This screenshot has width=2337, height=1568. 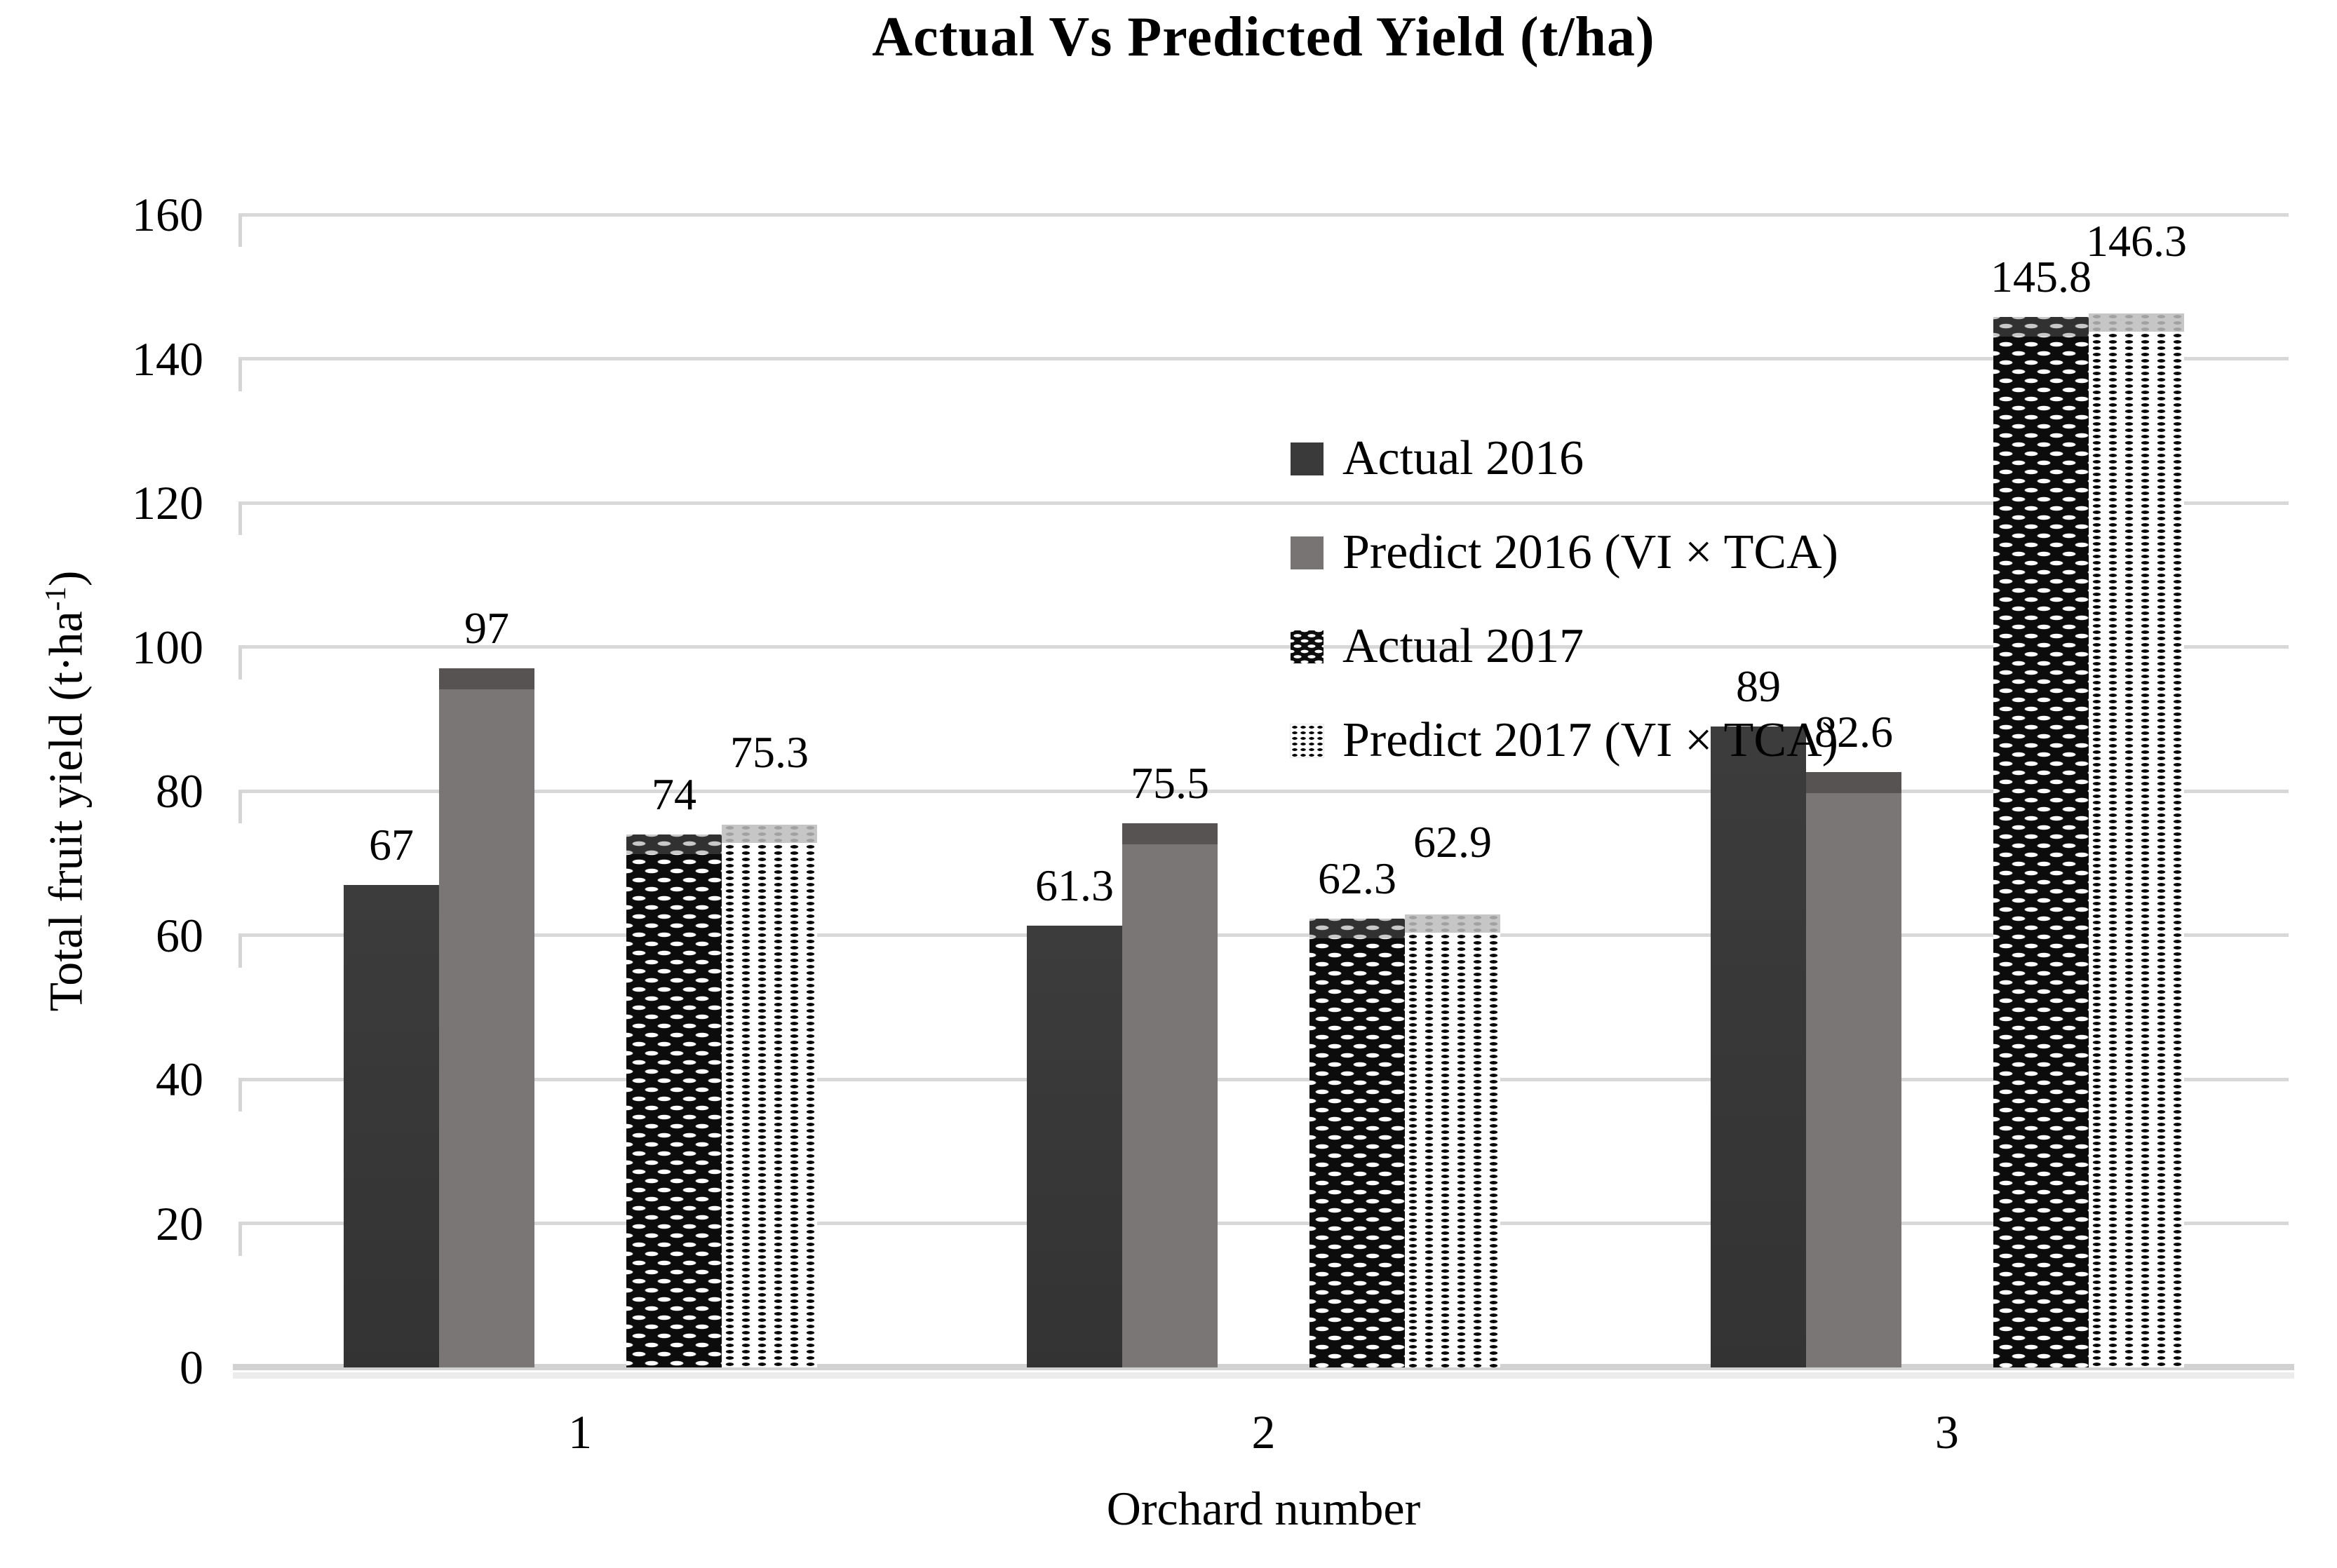 What do you see at coordinates (1263, 37) in the screenshot?
I see `chart-title: Actual Vs Predicted Yield (t/ha)` at bounding box center [1263, 37].